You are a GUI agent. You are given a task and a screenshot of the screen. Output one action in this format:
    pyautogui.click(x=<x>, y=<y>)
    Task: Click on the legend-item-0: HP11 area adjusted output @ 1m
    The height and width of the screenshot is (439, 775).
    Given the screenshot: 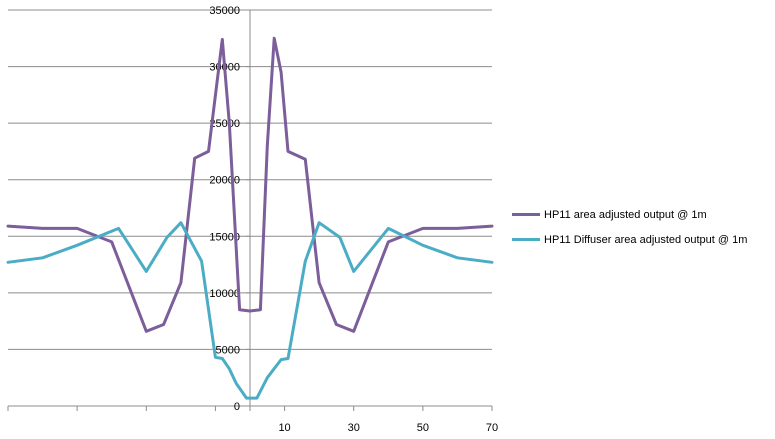 What is the action you would take?
    pyautogui.click(x=629, y=214)
    